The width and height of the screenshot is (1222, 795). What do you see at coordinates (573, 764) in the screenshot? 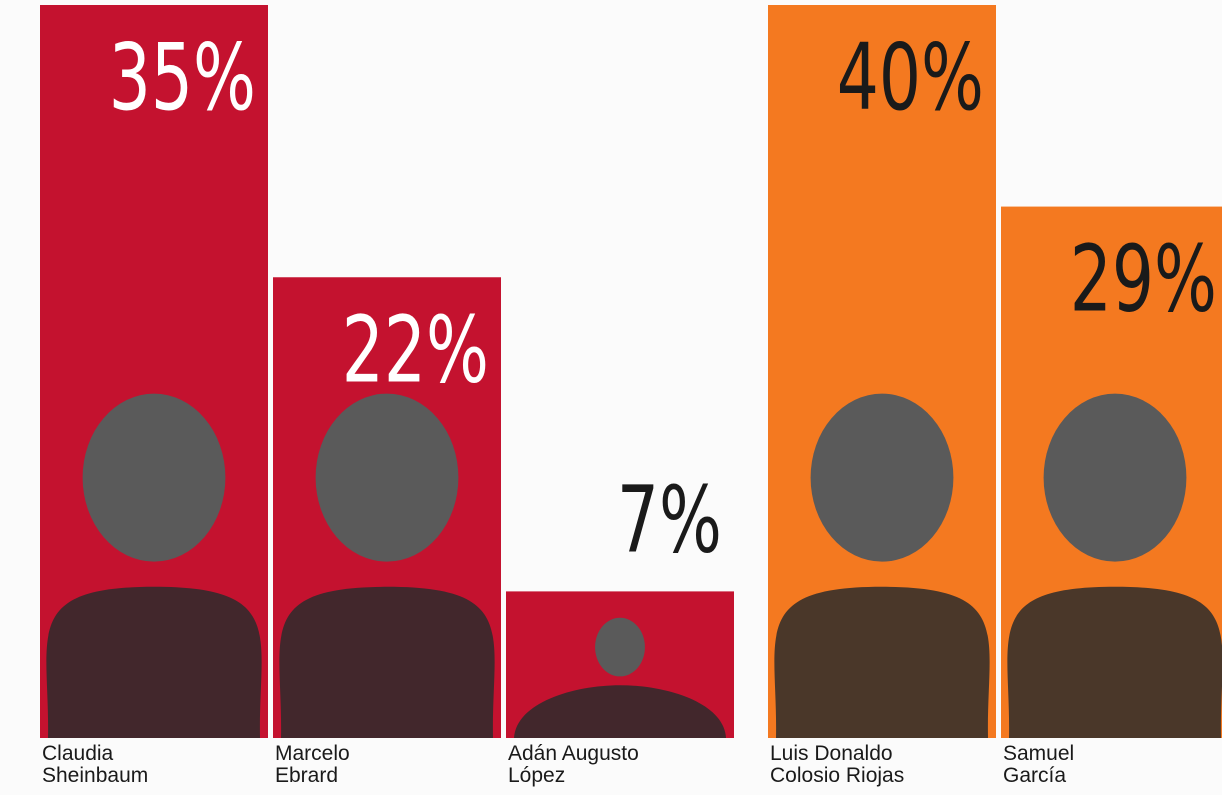
I see `category-label: Adán Augusto López` at bounding box center [573, 764].